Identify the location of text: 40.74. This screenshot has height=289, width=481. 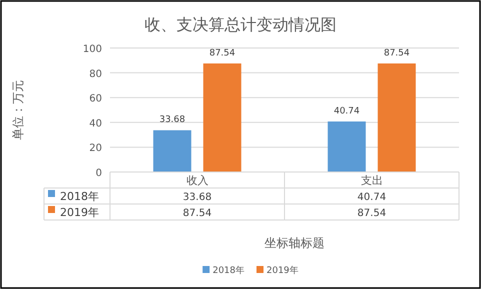
(347, 111).